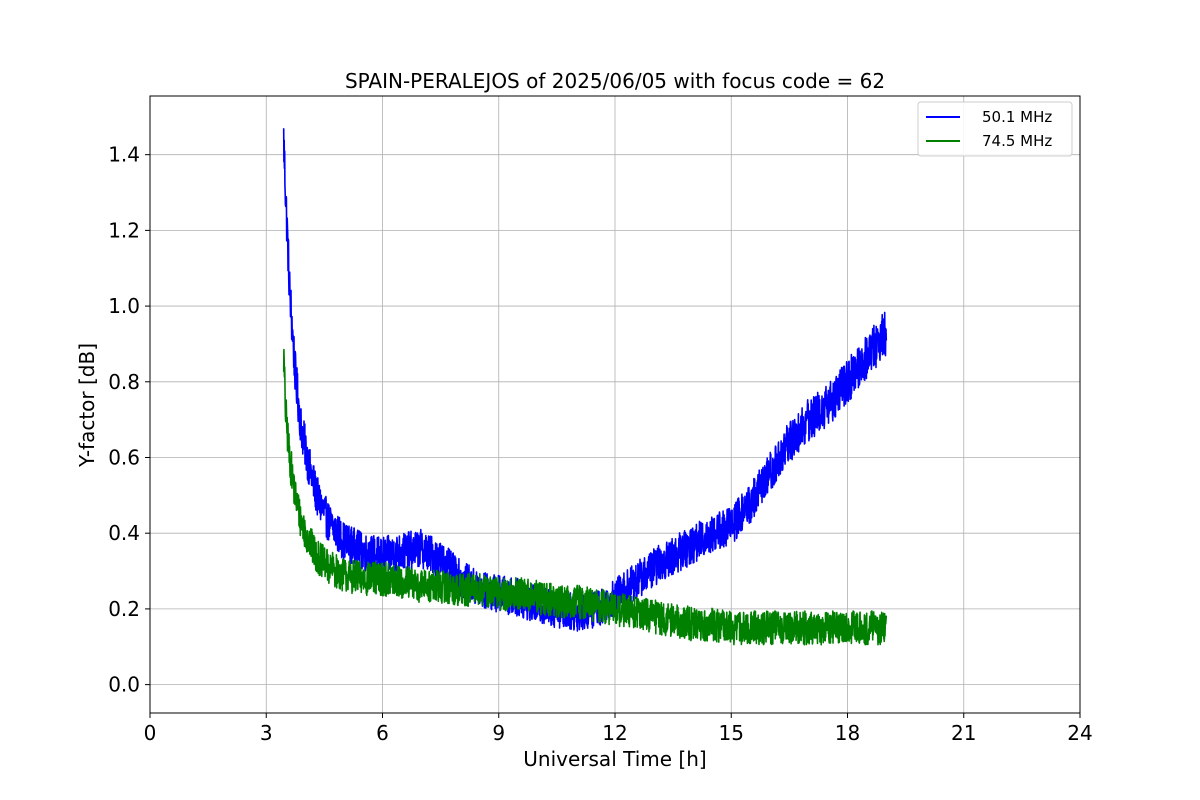 This screenshot has height=800, width=1200. What do you see at coordinates (124, 382) in the screenshot?
I see `y-tick-label: 0.8` at bounding box center [124, 382].